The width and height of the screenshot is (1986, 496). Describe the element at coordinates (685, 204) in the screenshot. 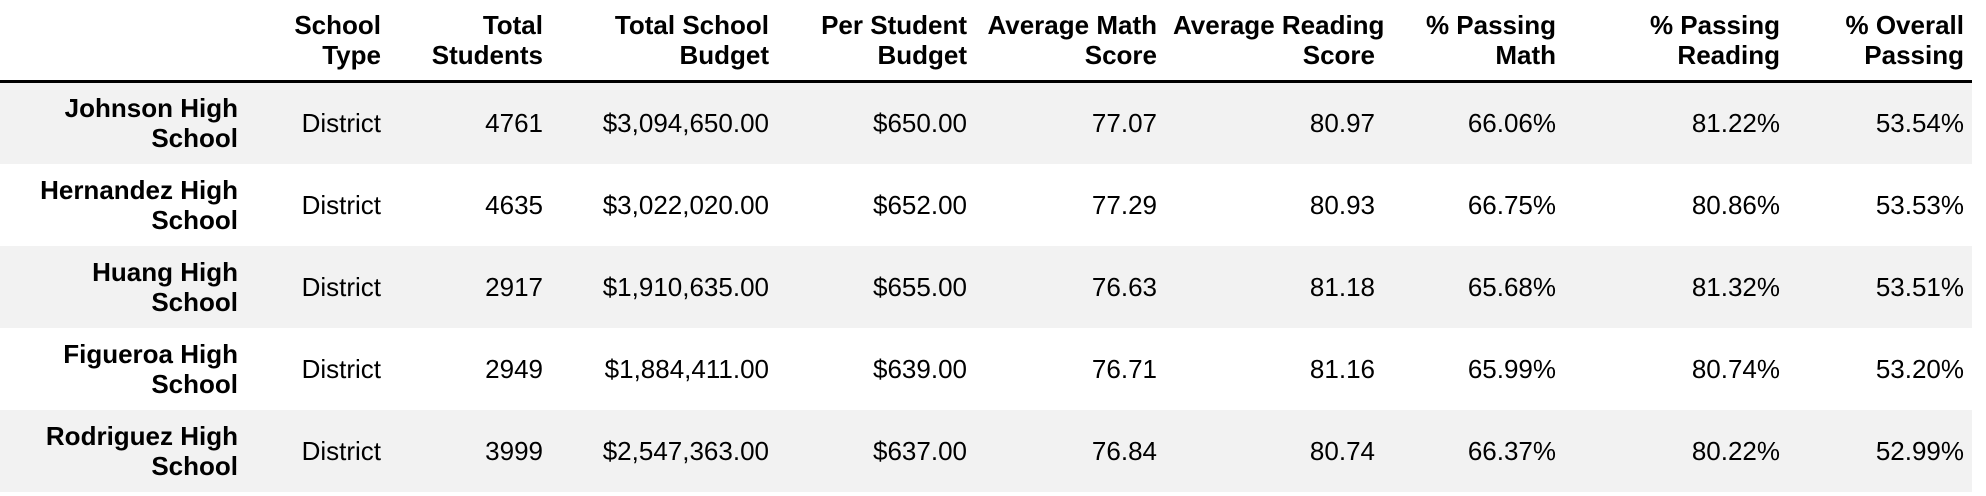

I see `table-cell: $3,022,020.00` at that location.